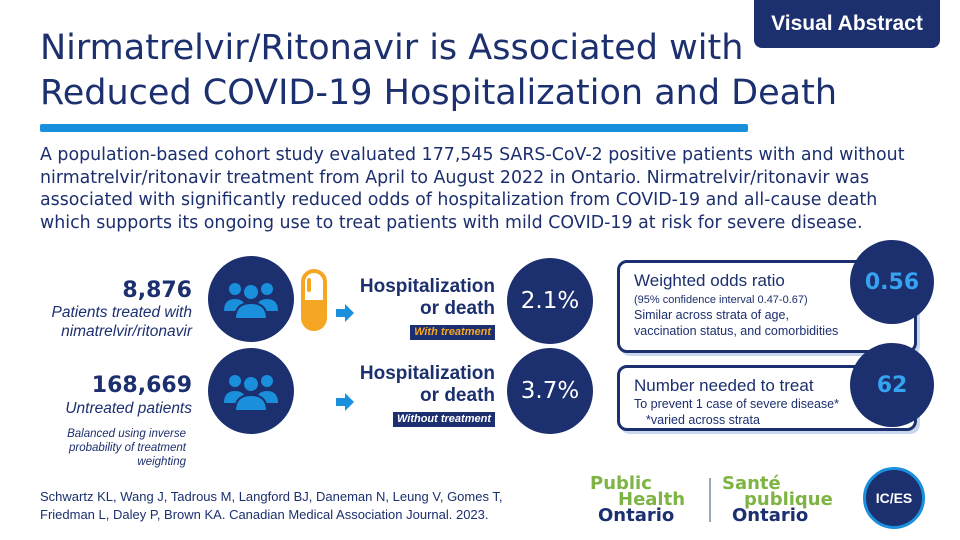 Image resolution: width=960 pixels, height=540 pixels. I want to click on outcome-label-treated: Hospitalization or death, so click(427, 297).